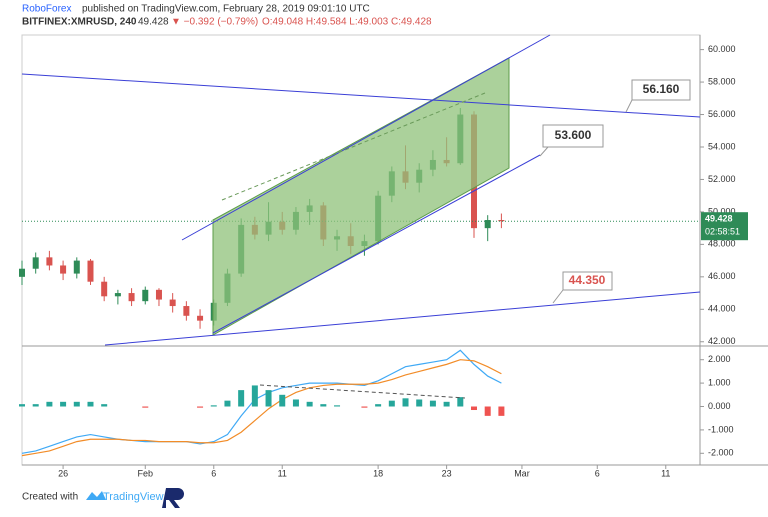 The image size is (768, 517). What do you see at coordinates (721, 429) in the screenshot?
I see `y-tick-label: -1.000` at bounding box center [721, 429].